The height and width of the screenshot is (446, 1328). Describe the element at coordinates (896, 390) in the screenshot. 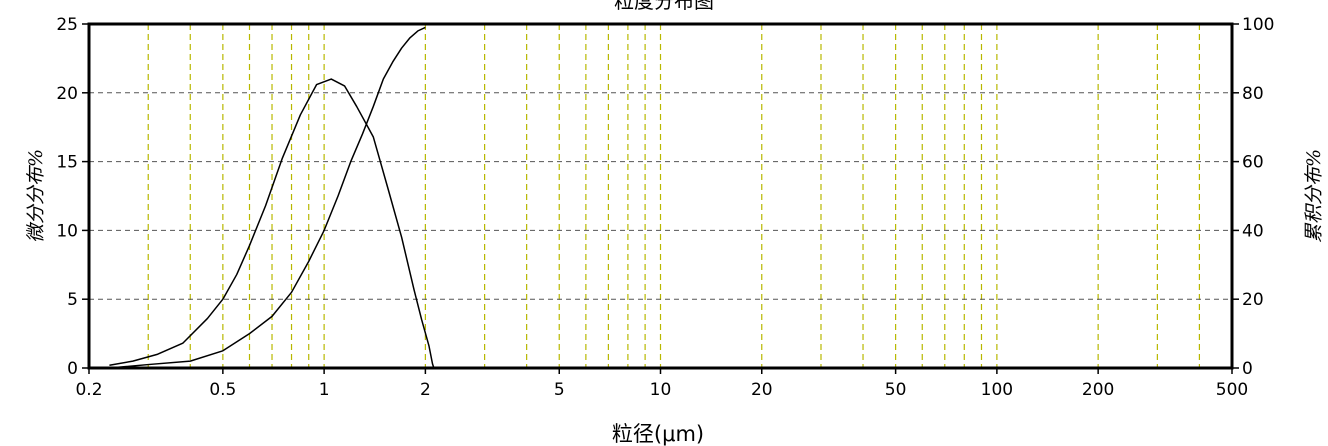

I see `x-tick-label: 50` at that location.